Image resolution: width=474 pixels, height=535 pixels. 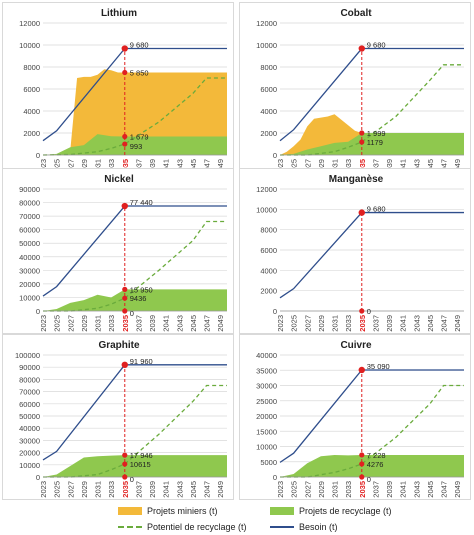 What do you see at coordinates (141, 202) in the screenshot?
I see `marker-label: 77 440` at bounding box center [141, 202].